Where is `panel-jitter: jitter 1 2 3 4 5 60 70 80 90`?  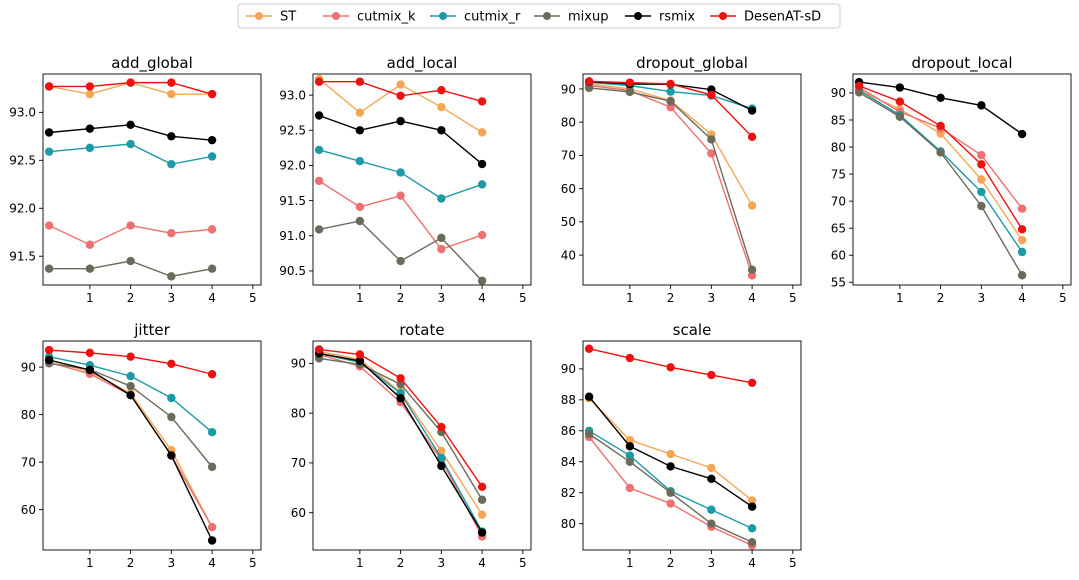 panel-jitter: jitter 1 2 3 4 5 60 70 80 90 is located at coordinates (141, 445).